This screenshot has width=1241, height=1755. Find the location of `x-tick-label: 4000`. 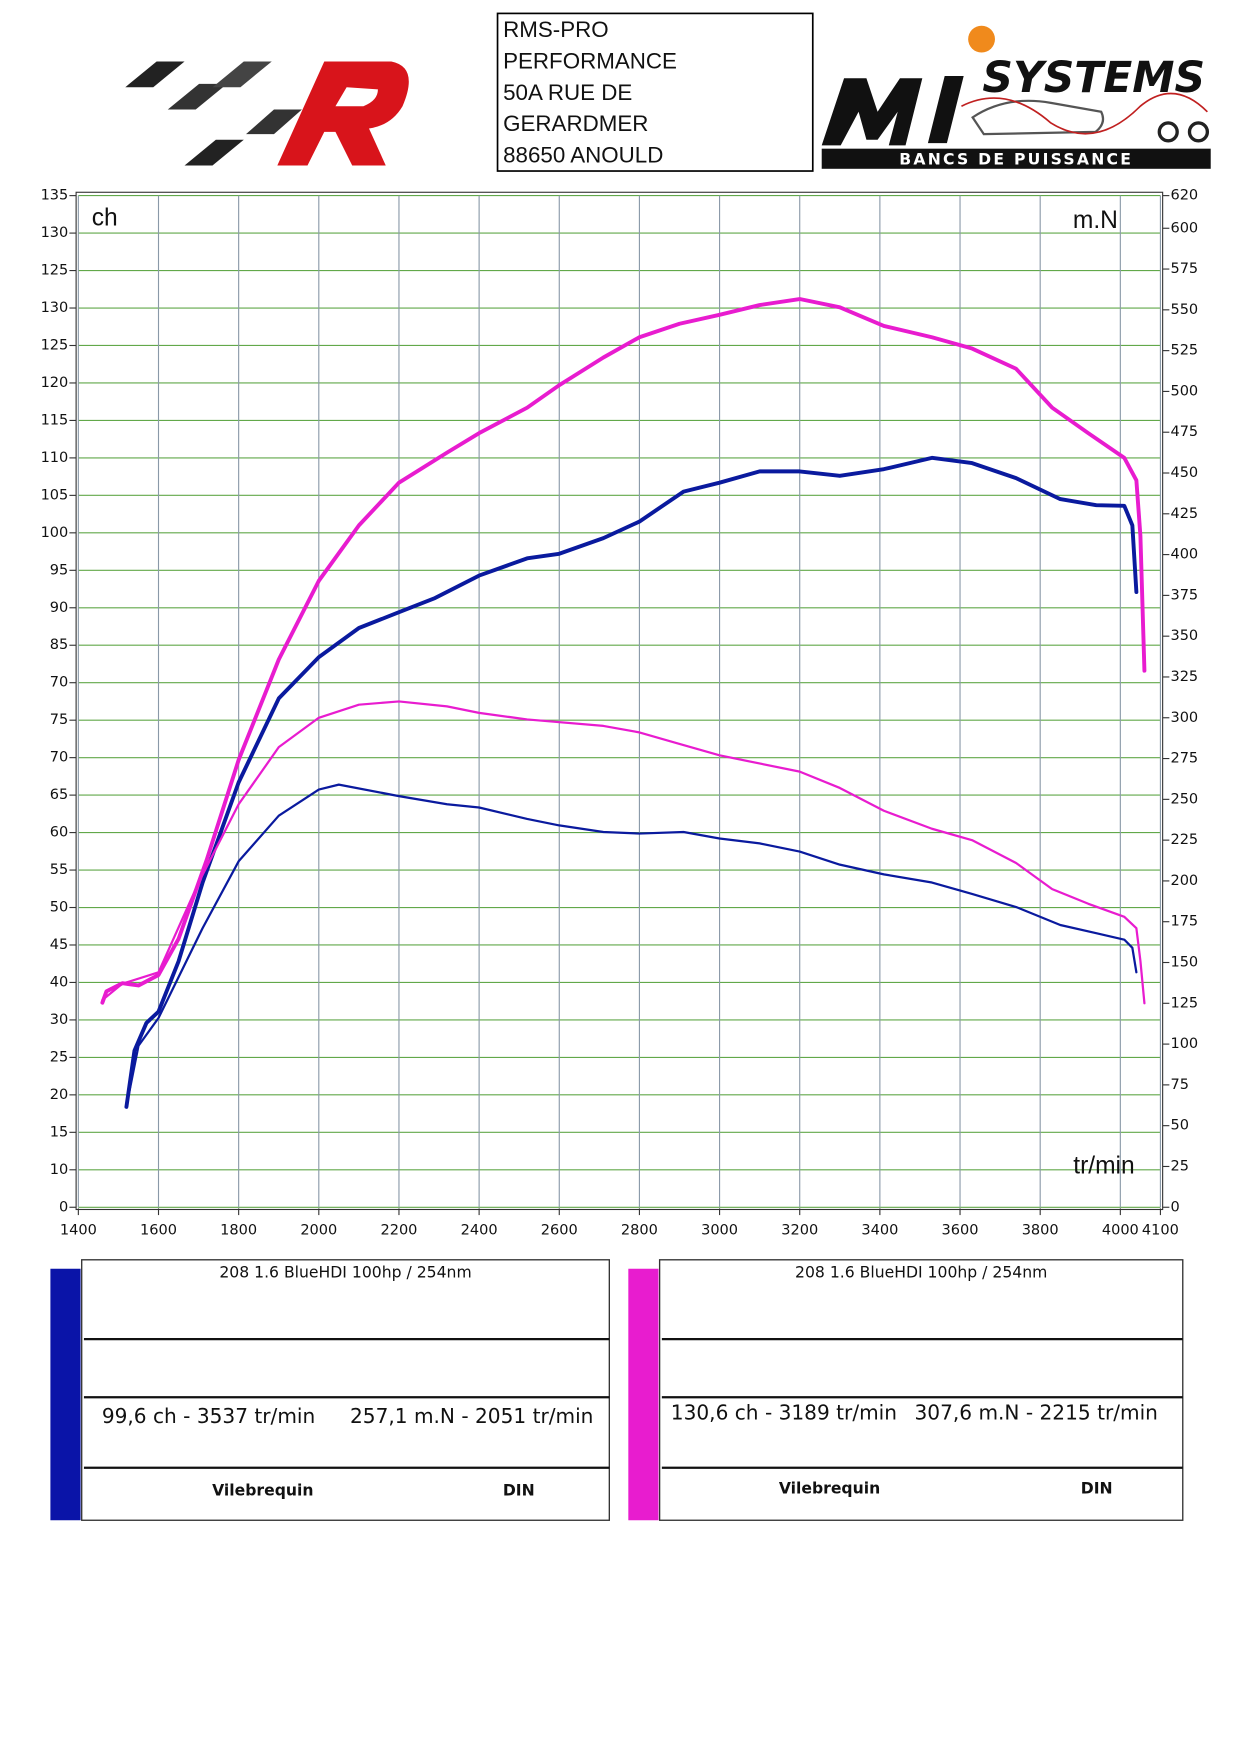

x-tick-label: 4000 is located at coordinates (1120, 1231).